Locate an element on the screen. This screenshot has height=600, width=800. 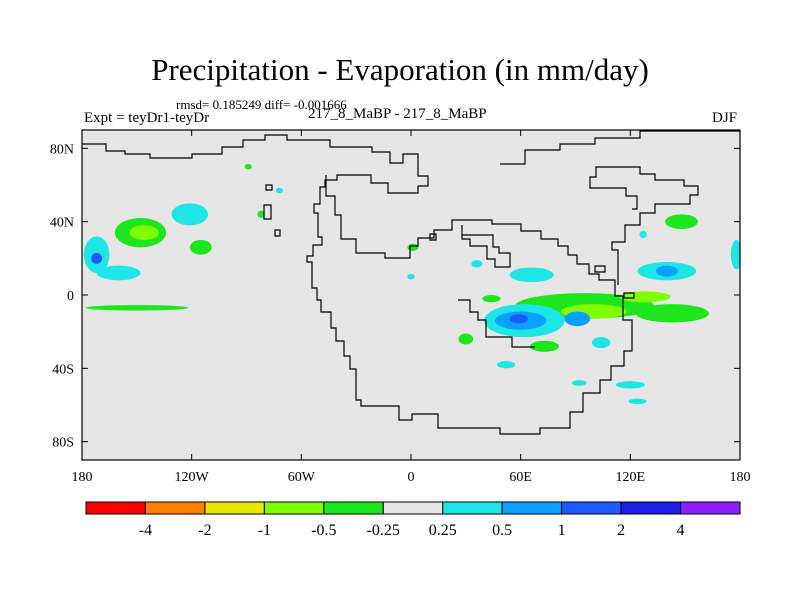
x-tick-label: 0 is located at coordinates (411, 477).